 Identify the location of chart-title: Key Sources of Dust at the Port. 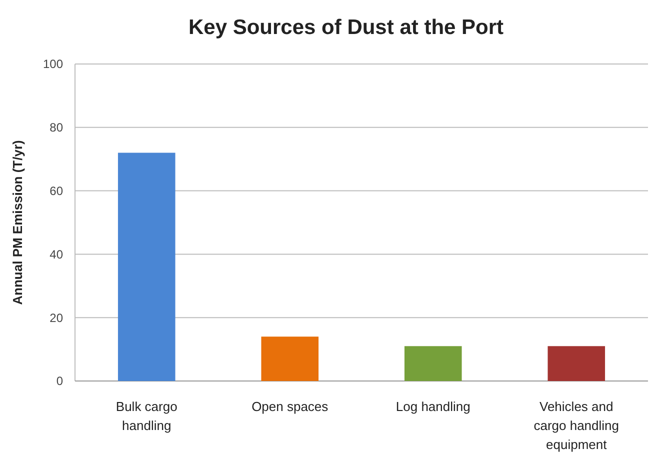
(346, 27).